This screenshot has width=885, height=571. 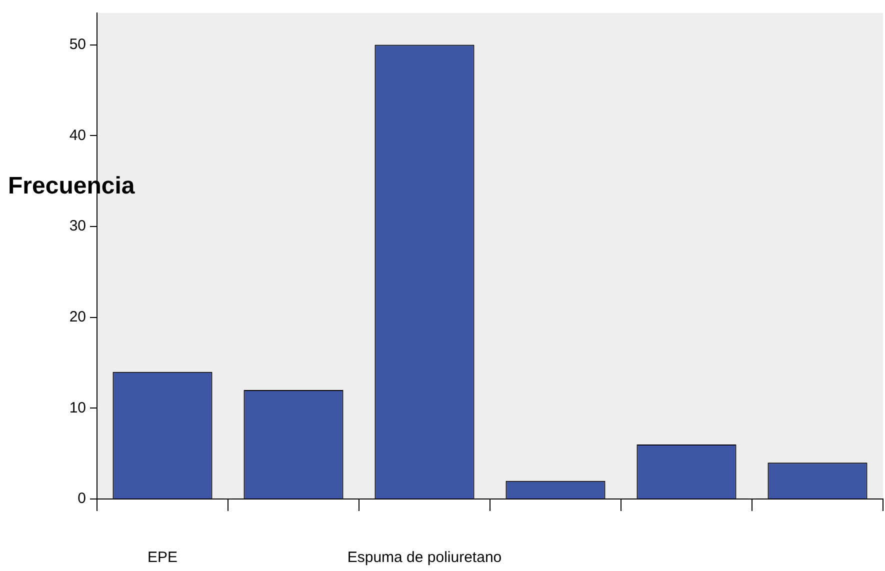 What do you see at coordinates (77, 317) in the screenshot?
I see `y-tick-label: 20` at bounding box center [77, 317].